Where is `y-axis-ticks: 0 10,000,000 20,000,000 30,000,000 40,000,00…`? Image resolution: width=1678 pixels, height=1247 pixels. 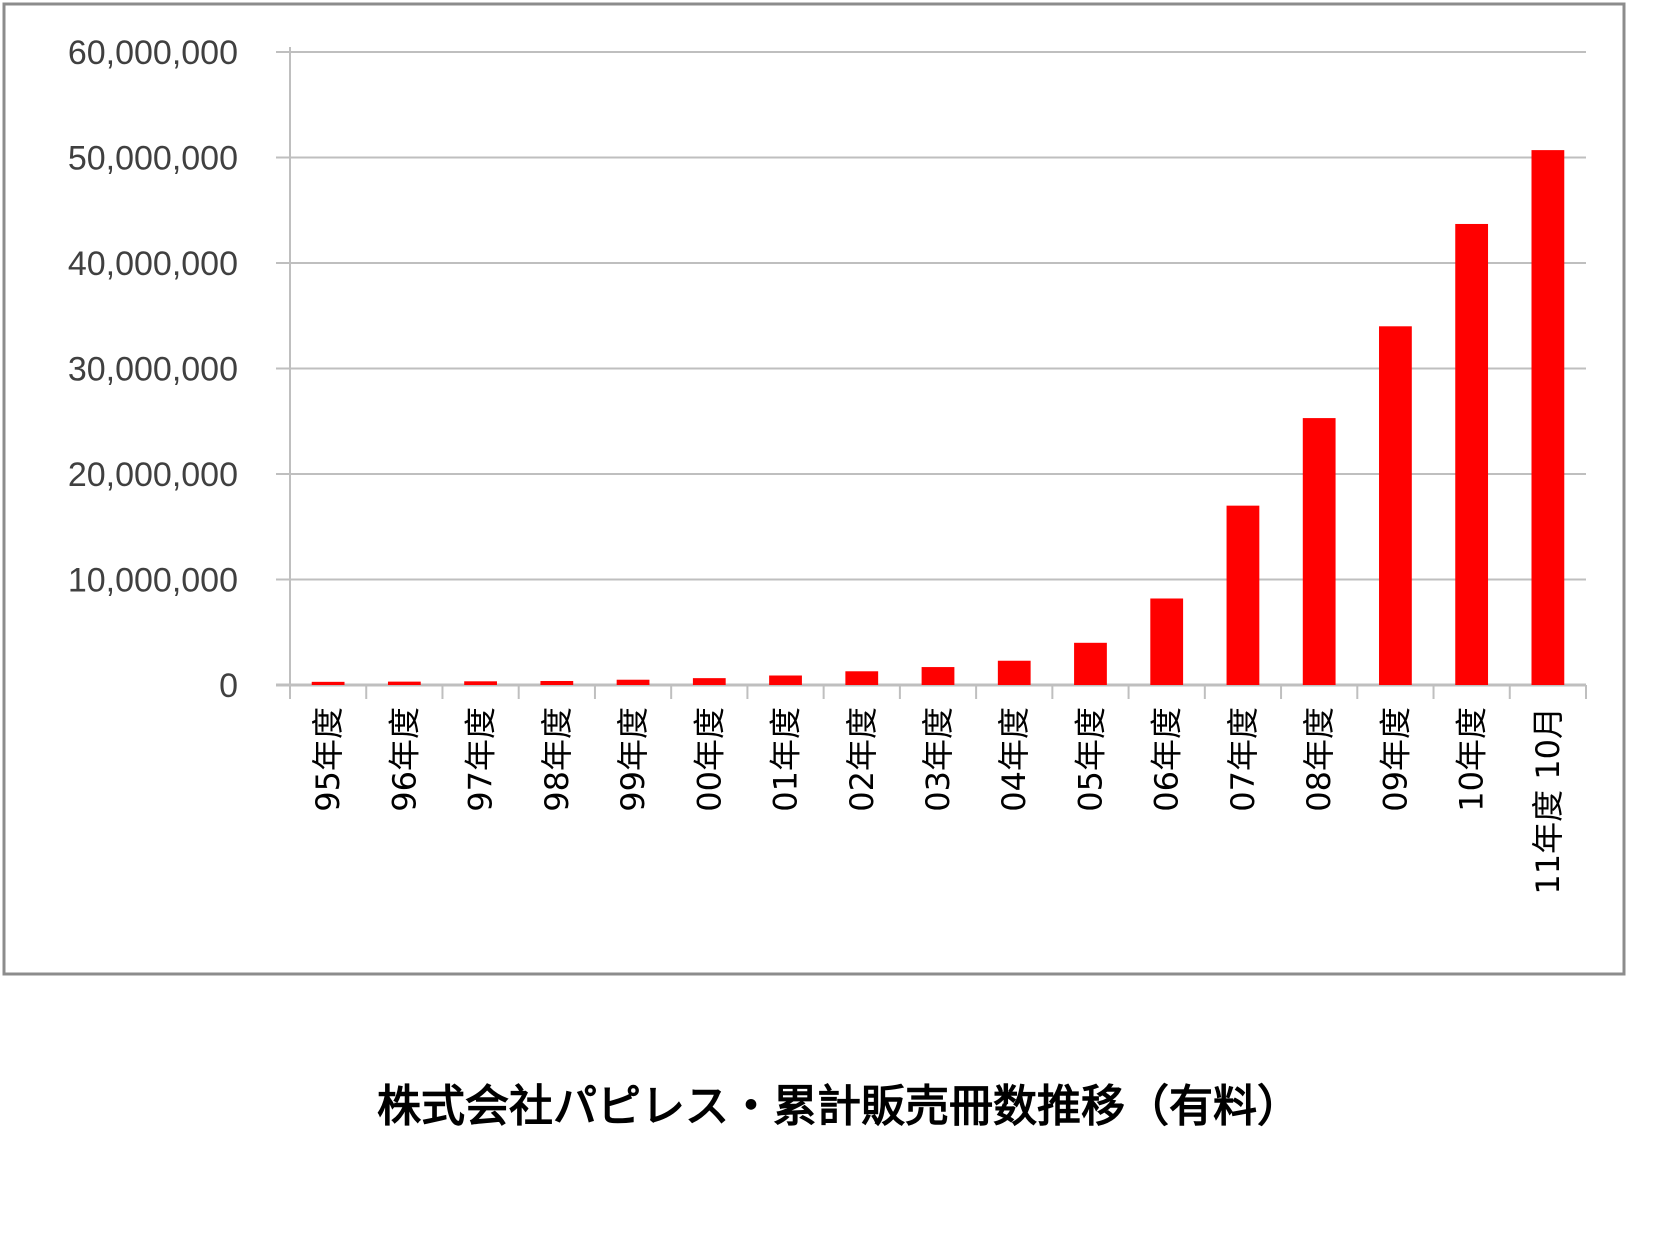 y-axis-ticks: 0 10,000,000 20,000,000 30,000,000 40,000,00… is located at coordinates (153, 369).